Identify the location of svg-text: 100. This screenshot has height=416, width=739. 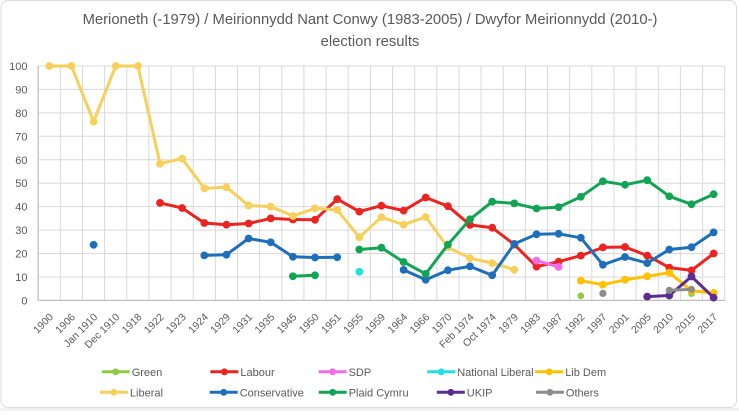
(18, 67).